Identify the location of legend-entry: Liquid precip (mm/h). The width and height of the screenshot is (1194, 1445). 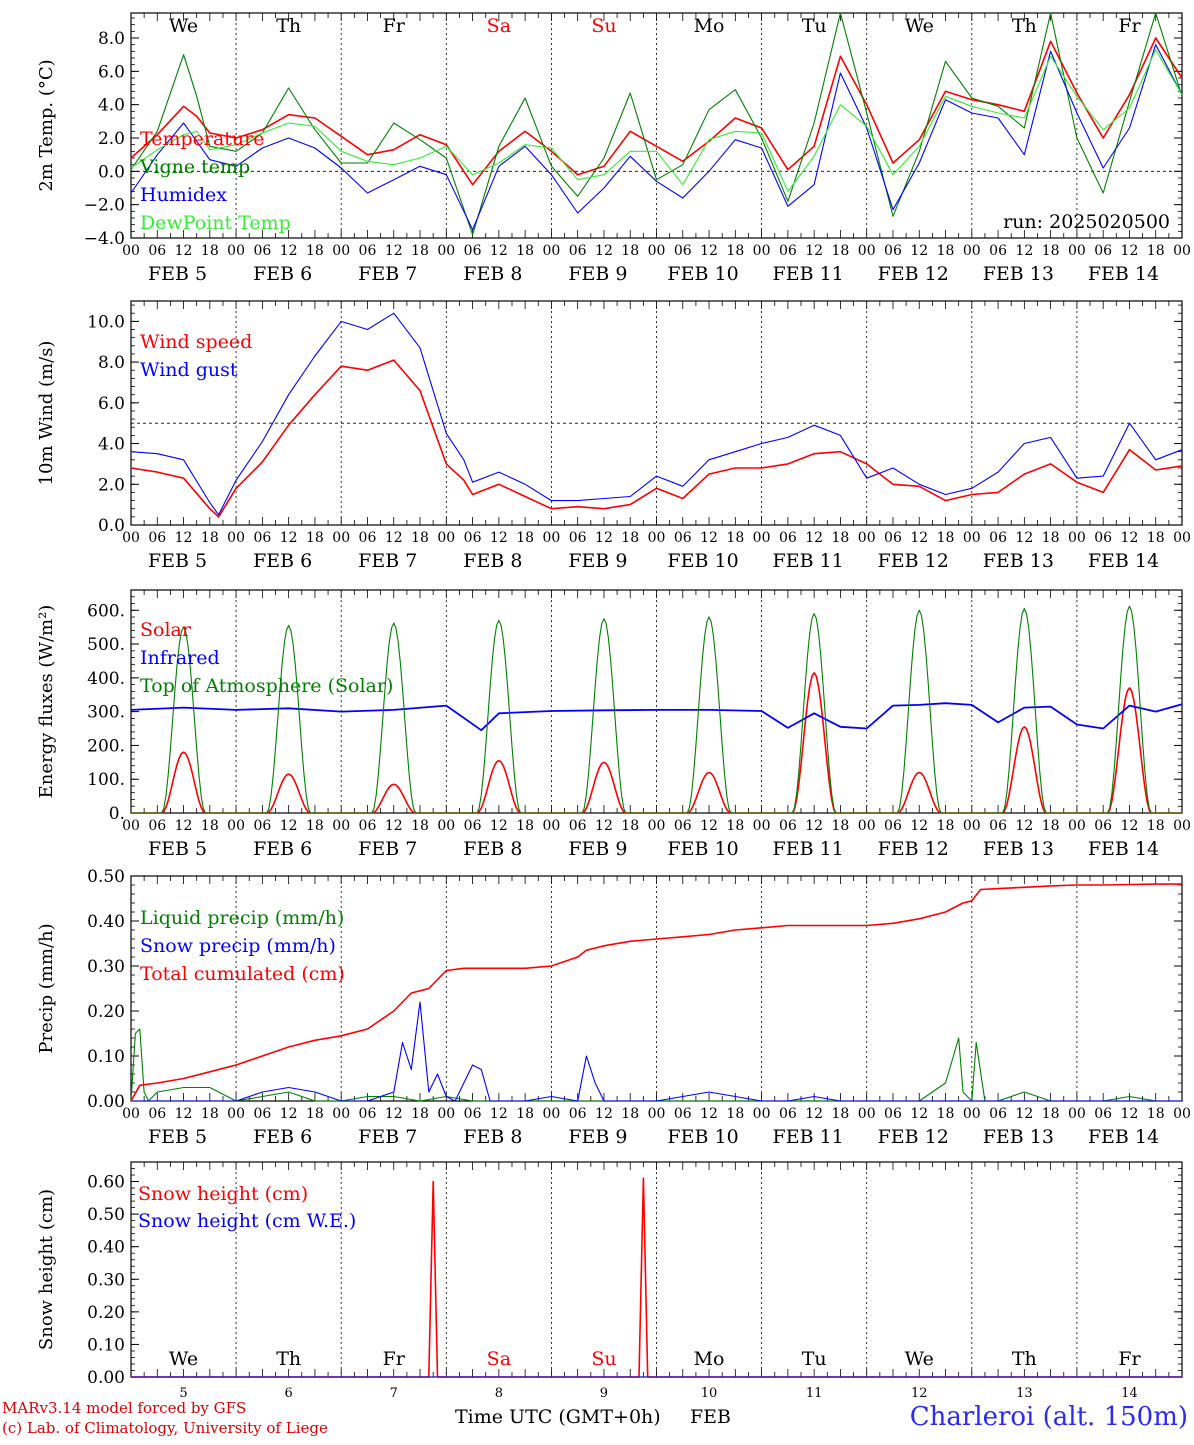
(242, 918).